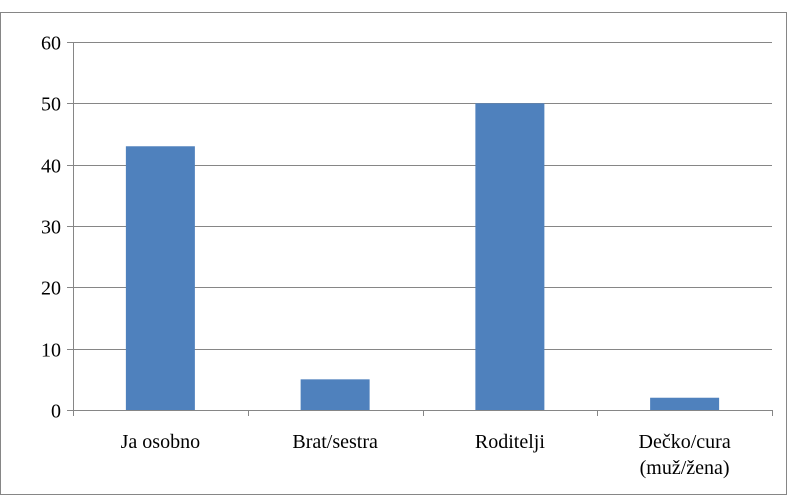  What do you see at coordinates (51, 167) in the screenshot?
I see `y-tick-label: 40` at bounding box center [51, 167].